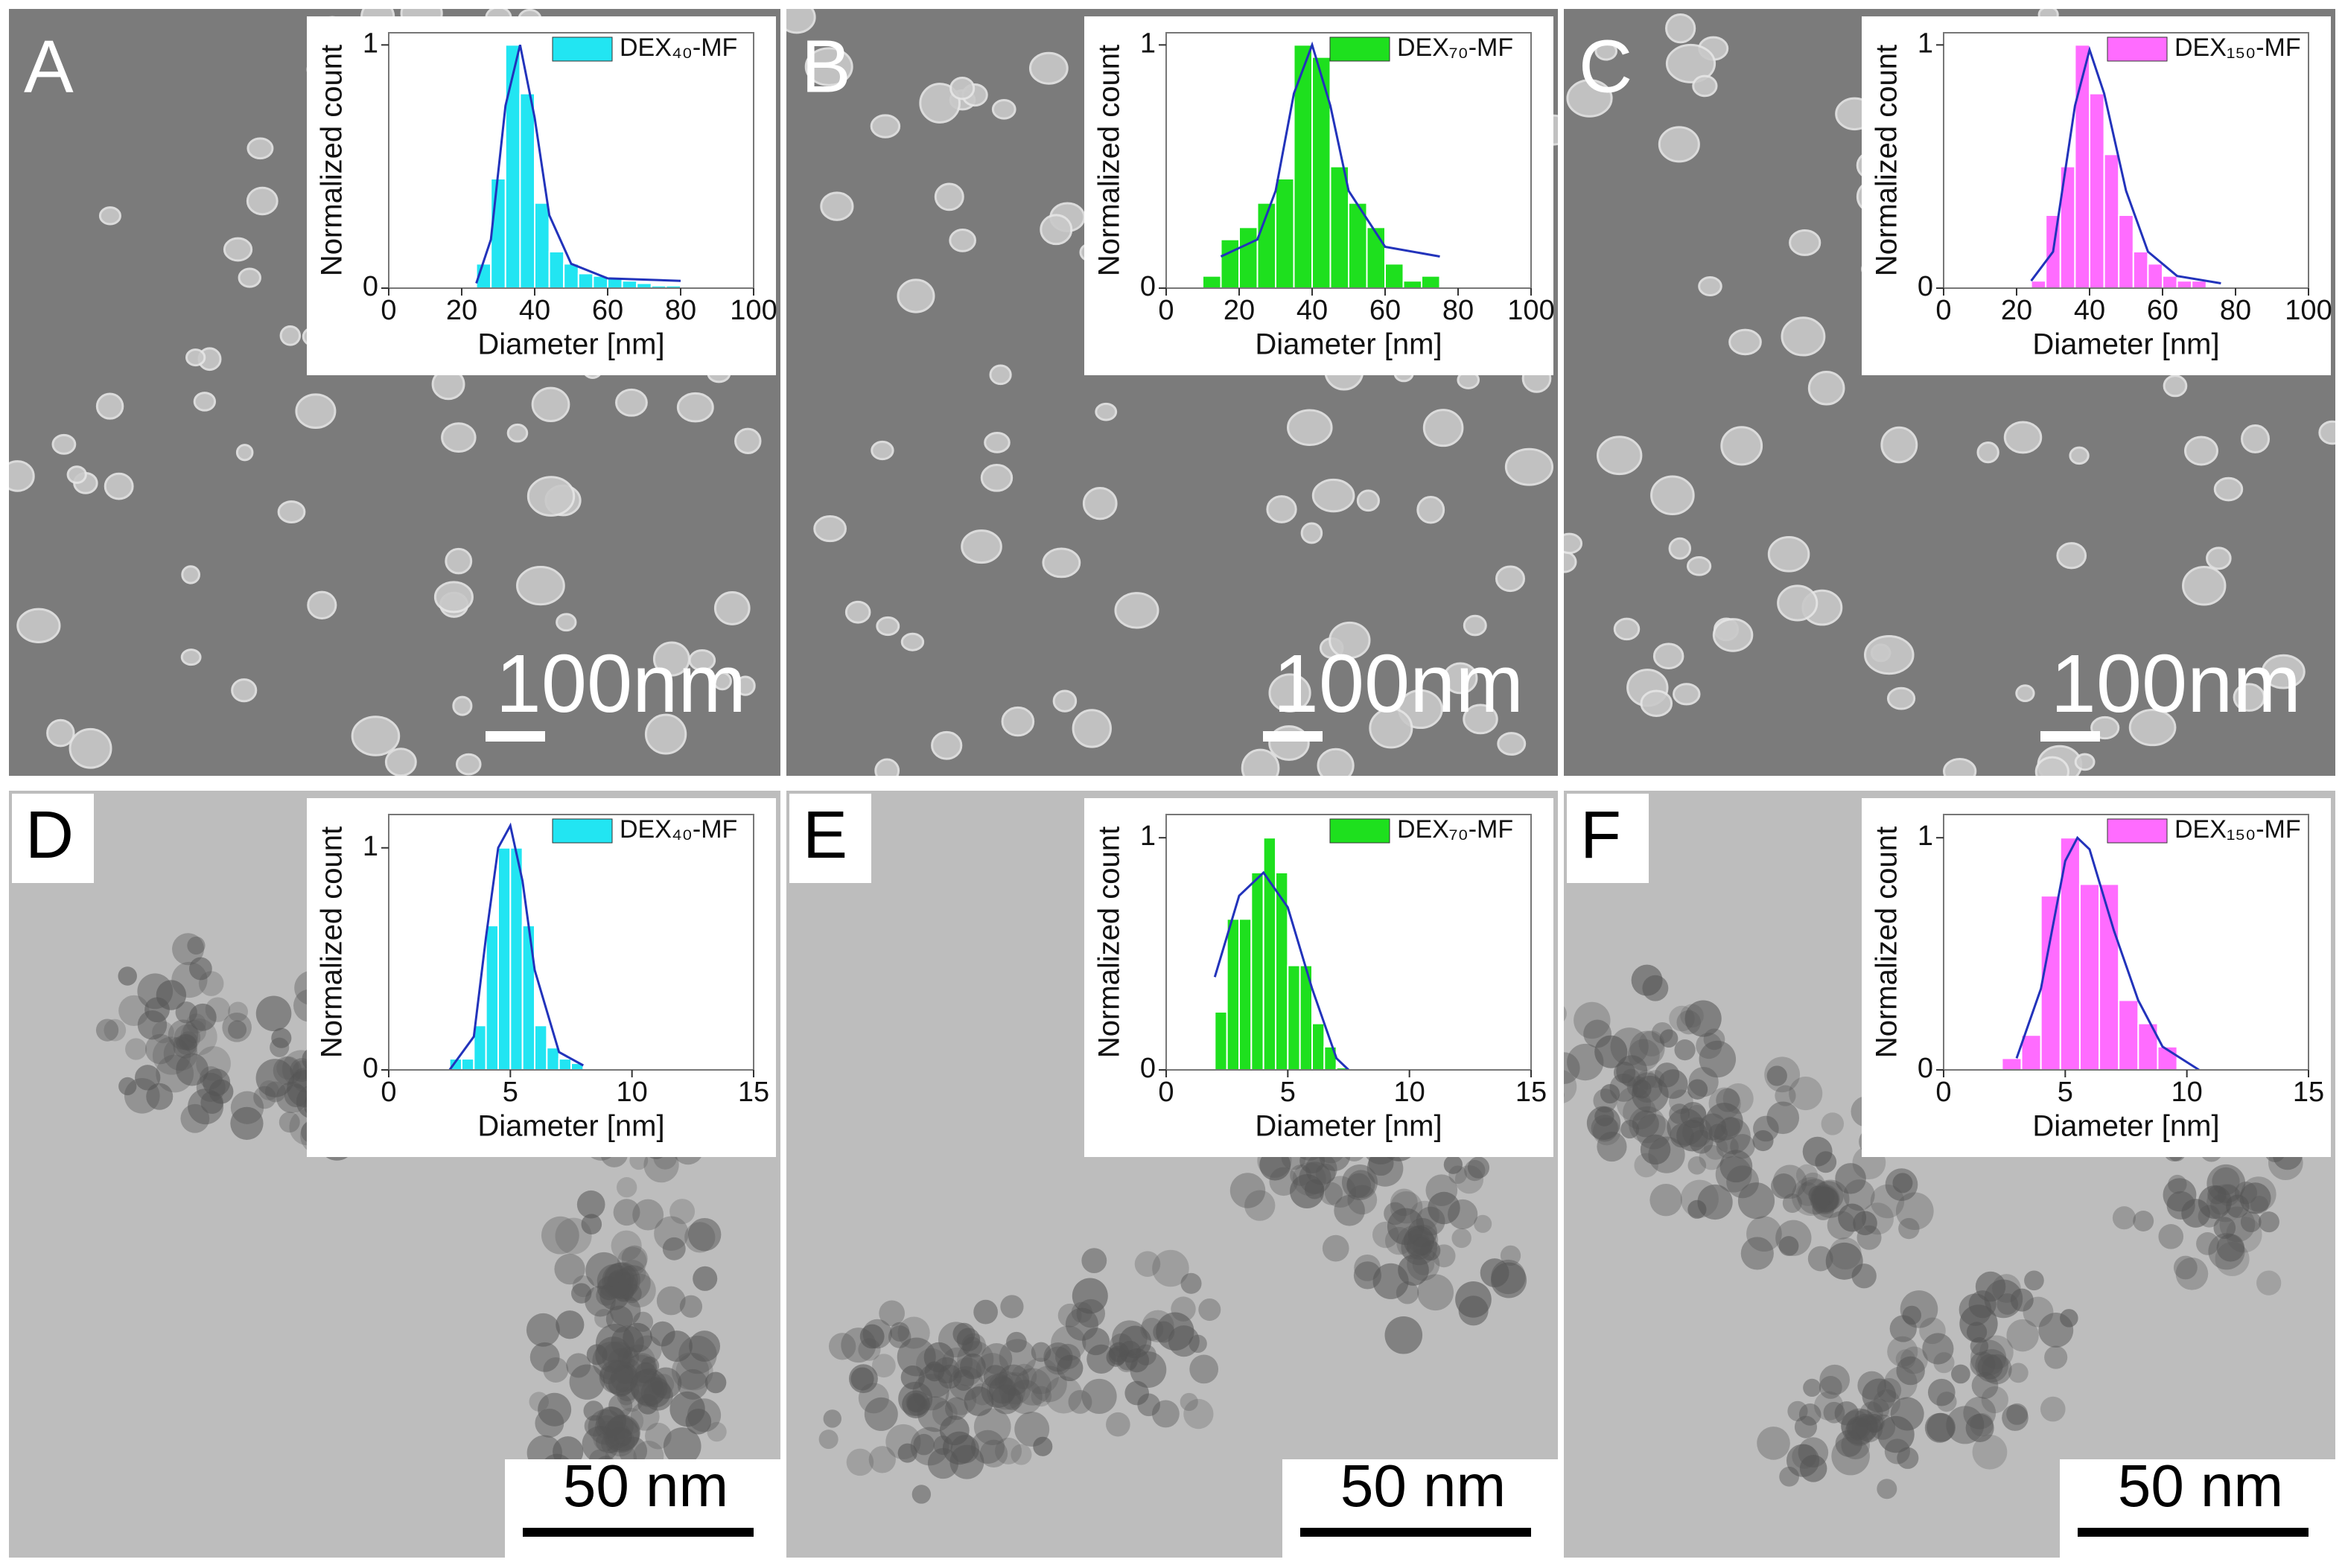  I want to click on x-tick-label: 5, so click(510, 1092).